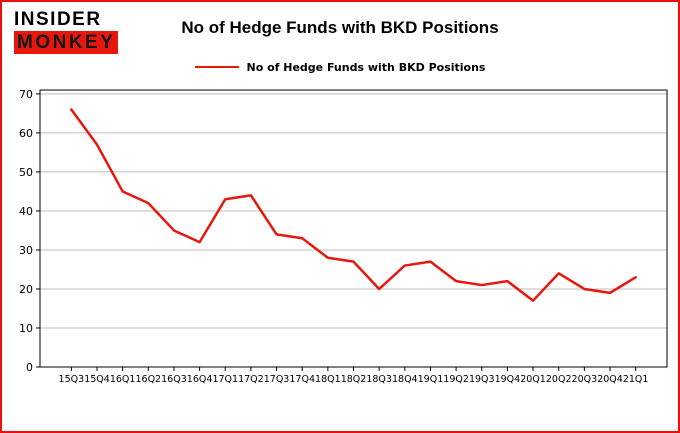 This screenshot has width=680, height=433. I want to click on svg-text: 60, so click(26, 133).